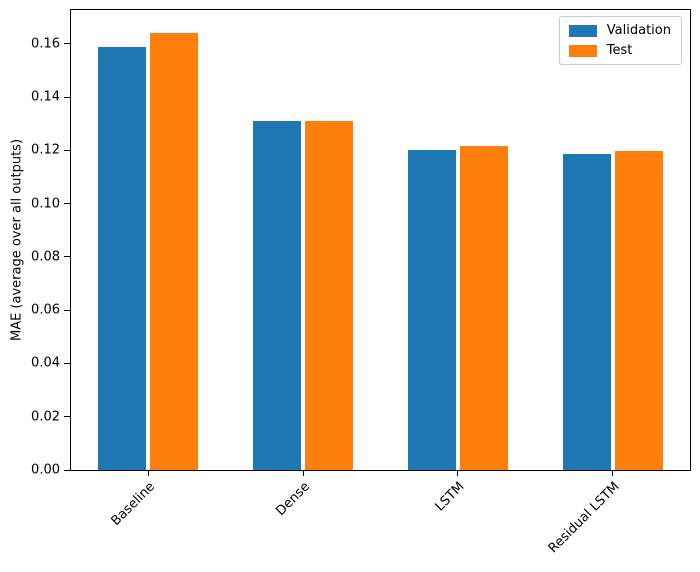 Image resolution: width=700 pixels, height=572 pixels. I want to click on legend-item-test: Test, so click(619, 50).